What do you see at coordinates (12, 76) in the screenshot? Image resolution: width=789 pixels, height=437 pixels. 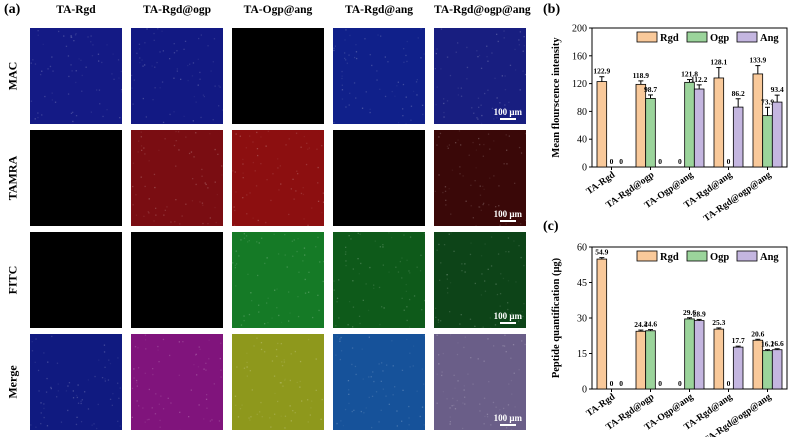 I see `row-label-mac: MAC` at bounding box center [12, 76].